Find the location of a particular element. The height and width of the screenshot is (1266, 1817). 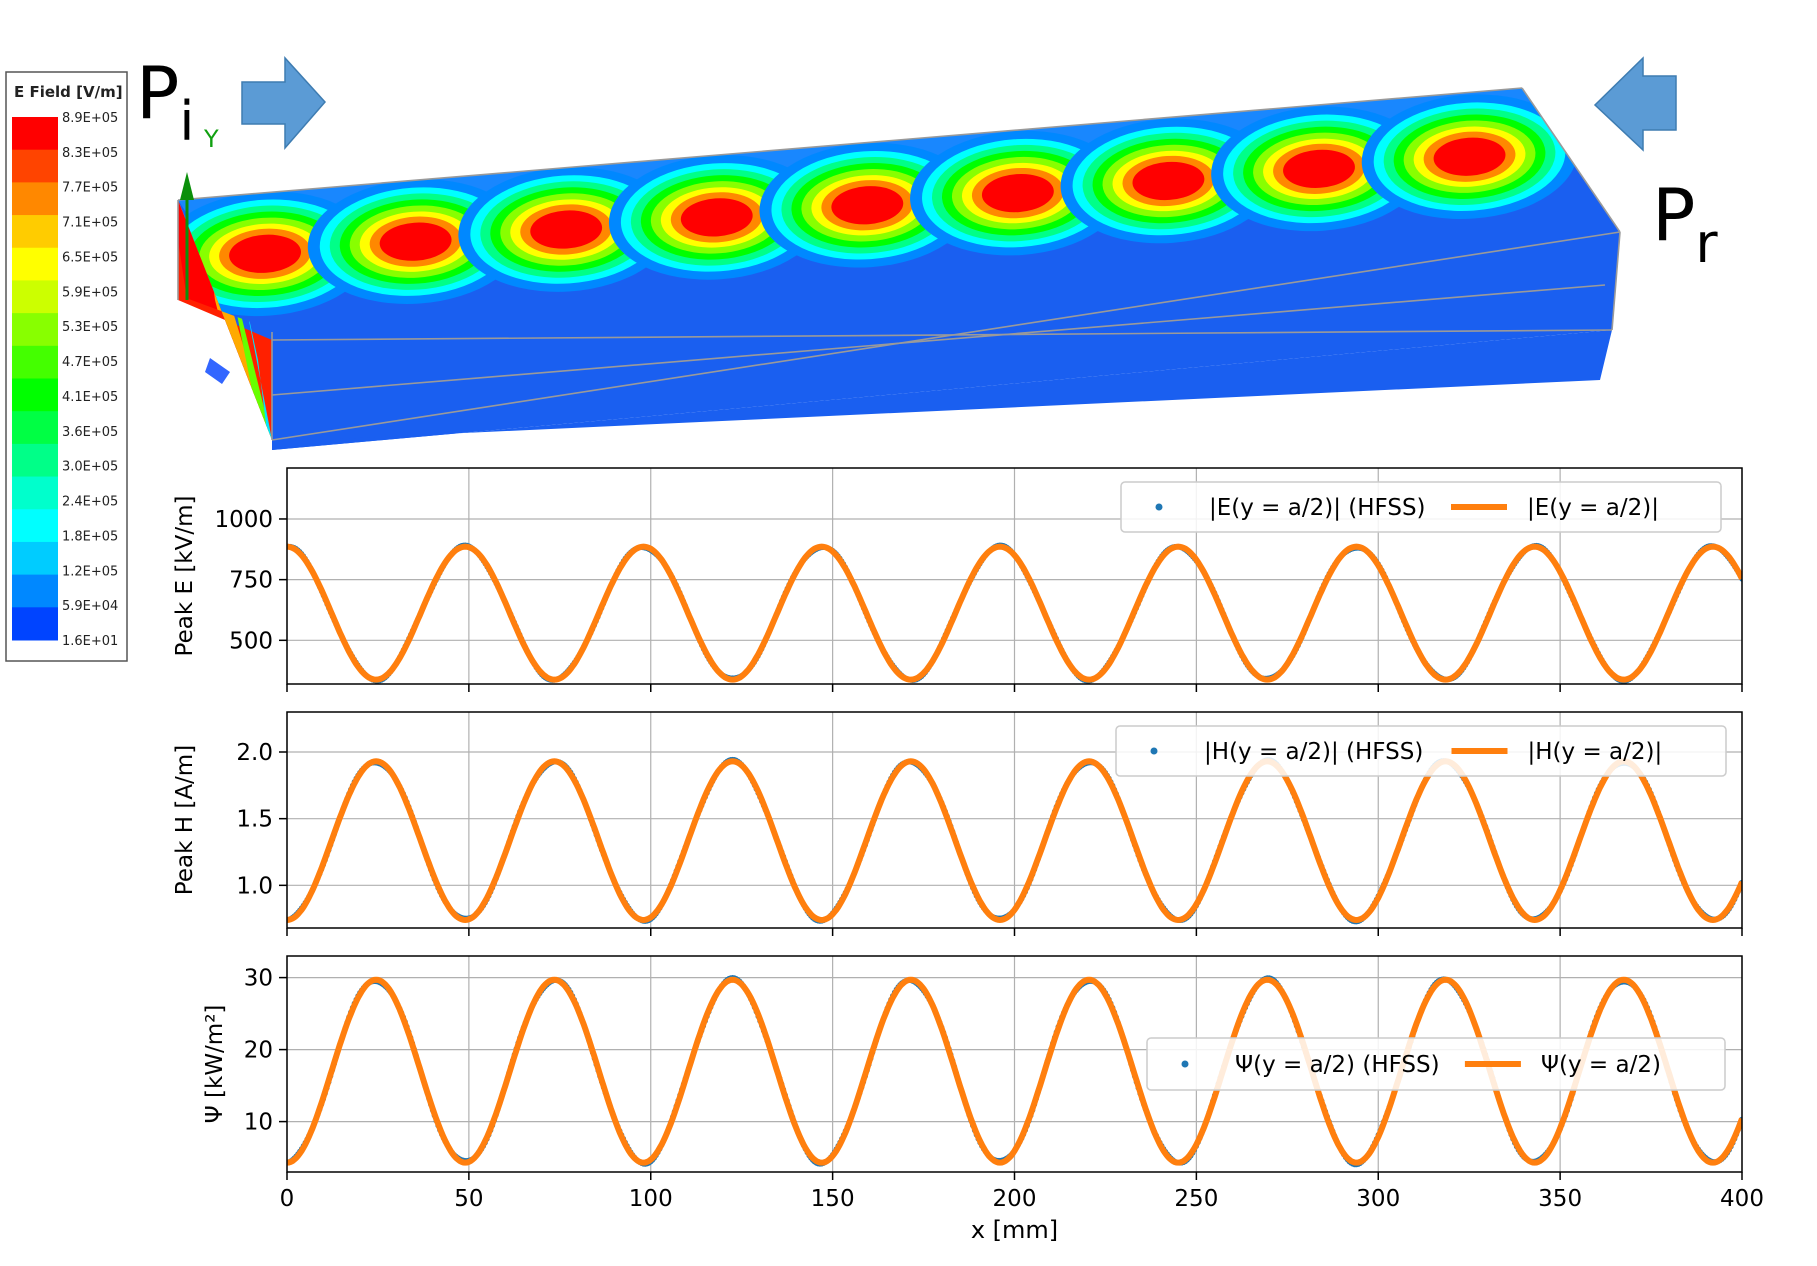

x-tick-label: 150 is located at coordinates (833, 1199).